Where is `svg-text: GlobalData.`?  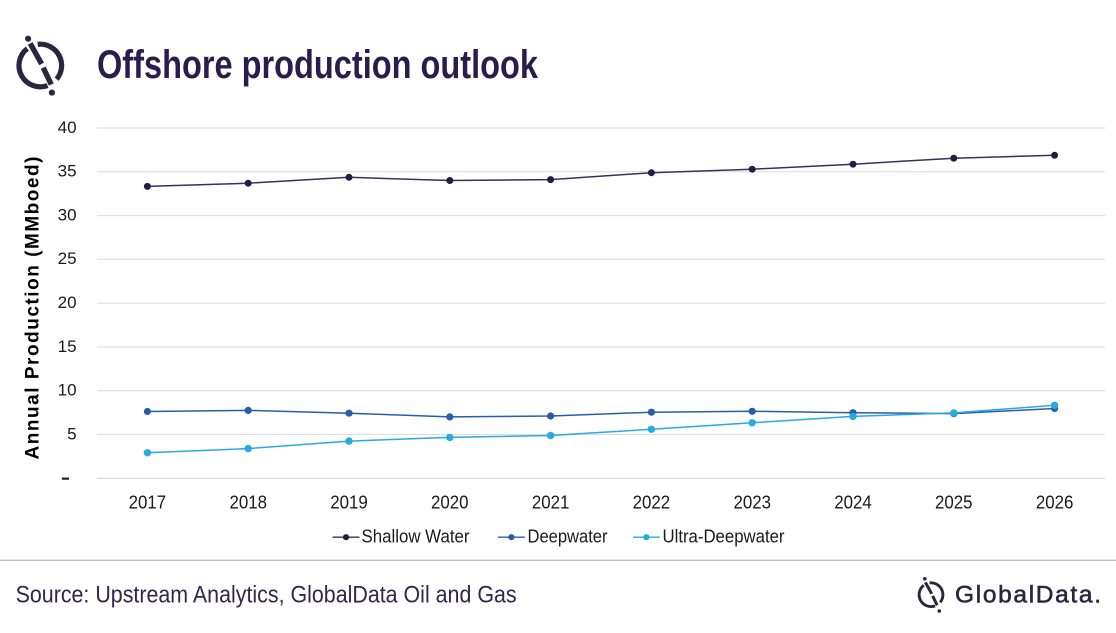 svg-text: GlobalData. is located at coordinates (1028, 595).